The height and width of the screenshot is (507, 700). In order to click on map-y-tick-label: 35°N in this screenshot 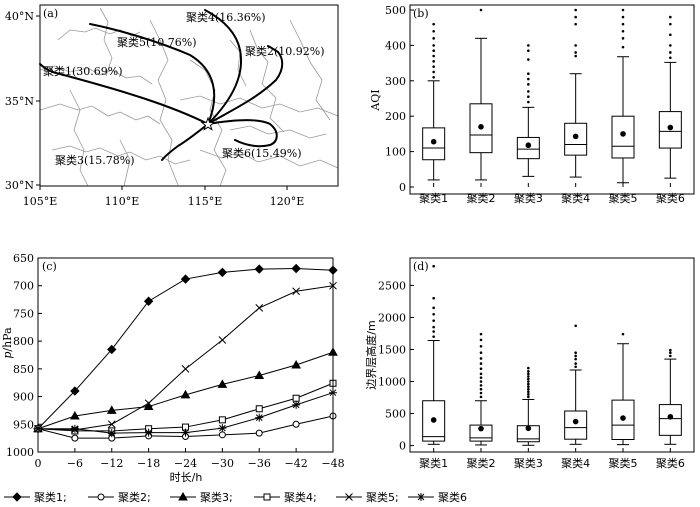, I will do `click(19, 101)`.